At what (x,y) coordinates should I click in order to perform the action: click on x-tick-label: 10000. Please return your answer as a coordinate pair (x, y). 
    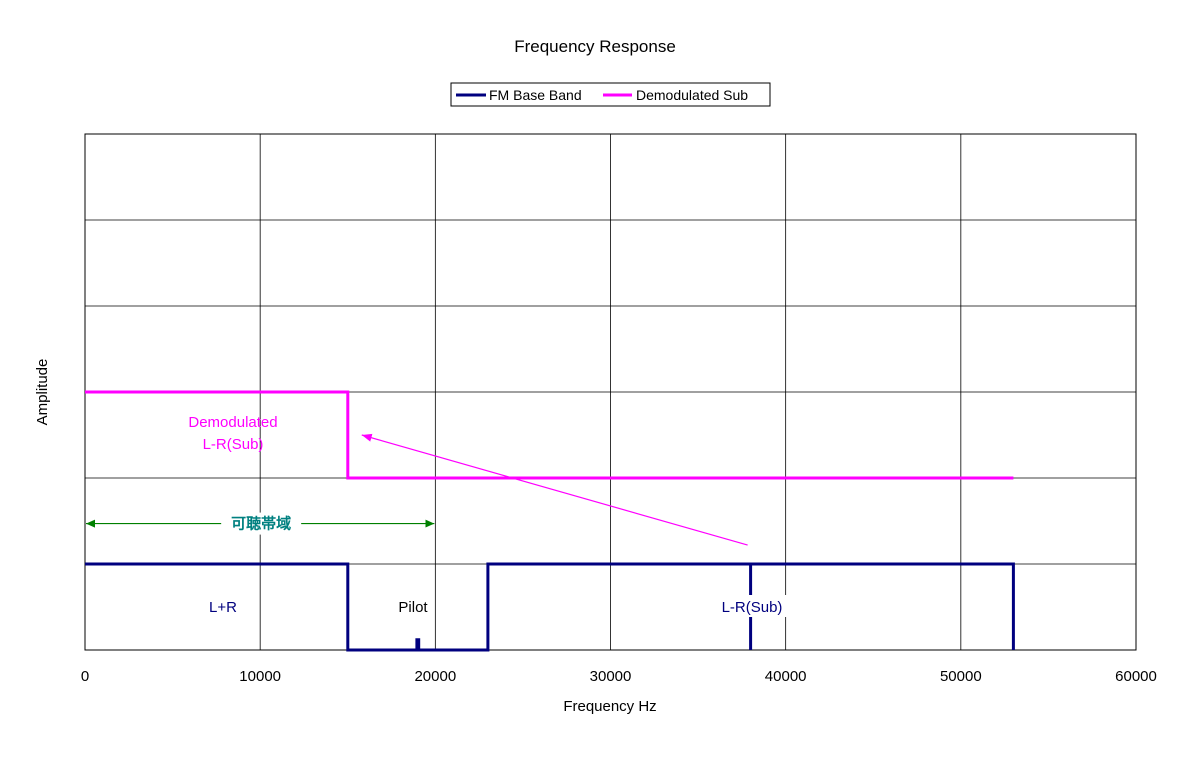
    Looking at the image, I should click on (260, 676).